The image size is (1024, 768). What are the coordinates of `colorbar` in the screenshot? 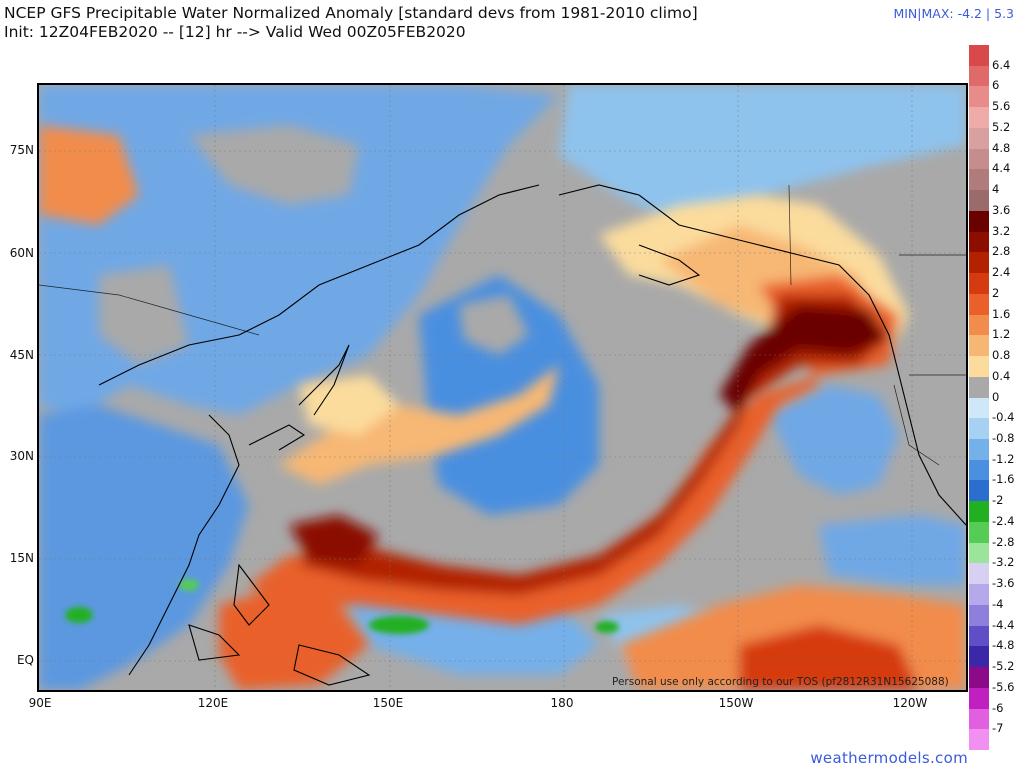 It's located at (979, 398).